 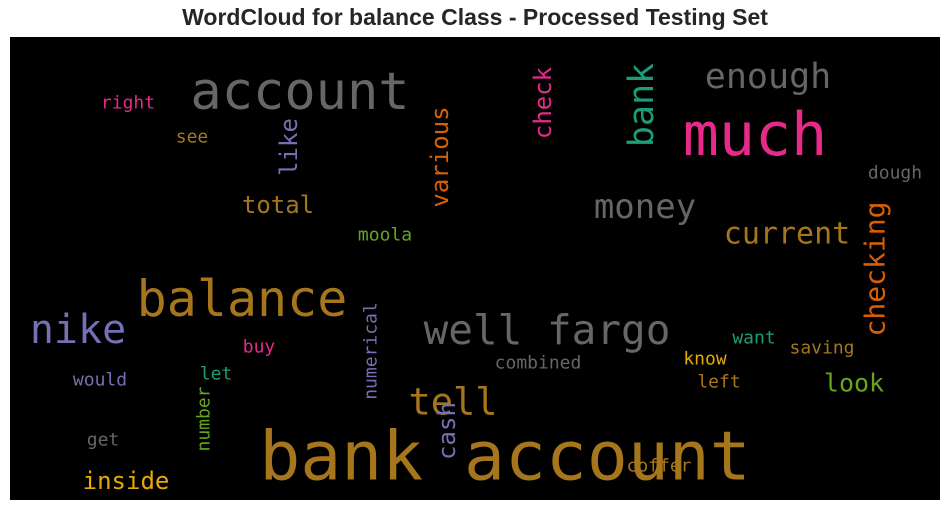 What do you see at coordinates (895, 173) in the screenshot?
I see `word-dough: dough` at bounding box center [895, 173].